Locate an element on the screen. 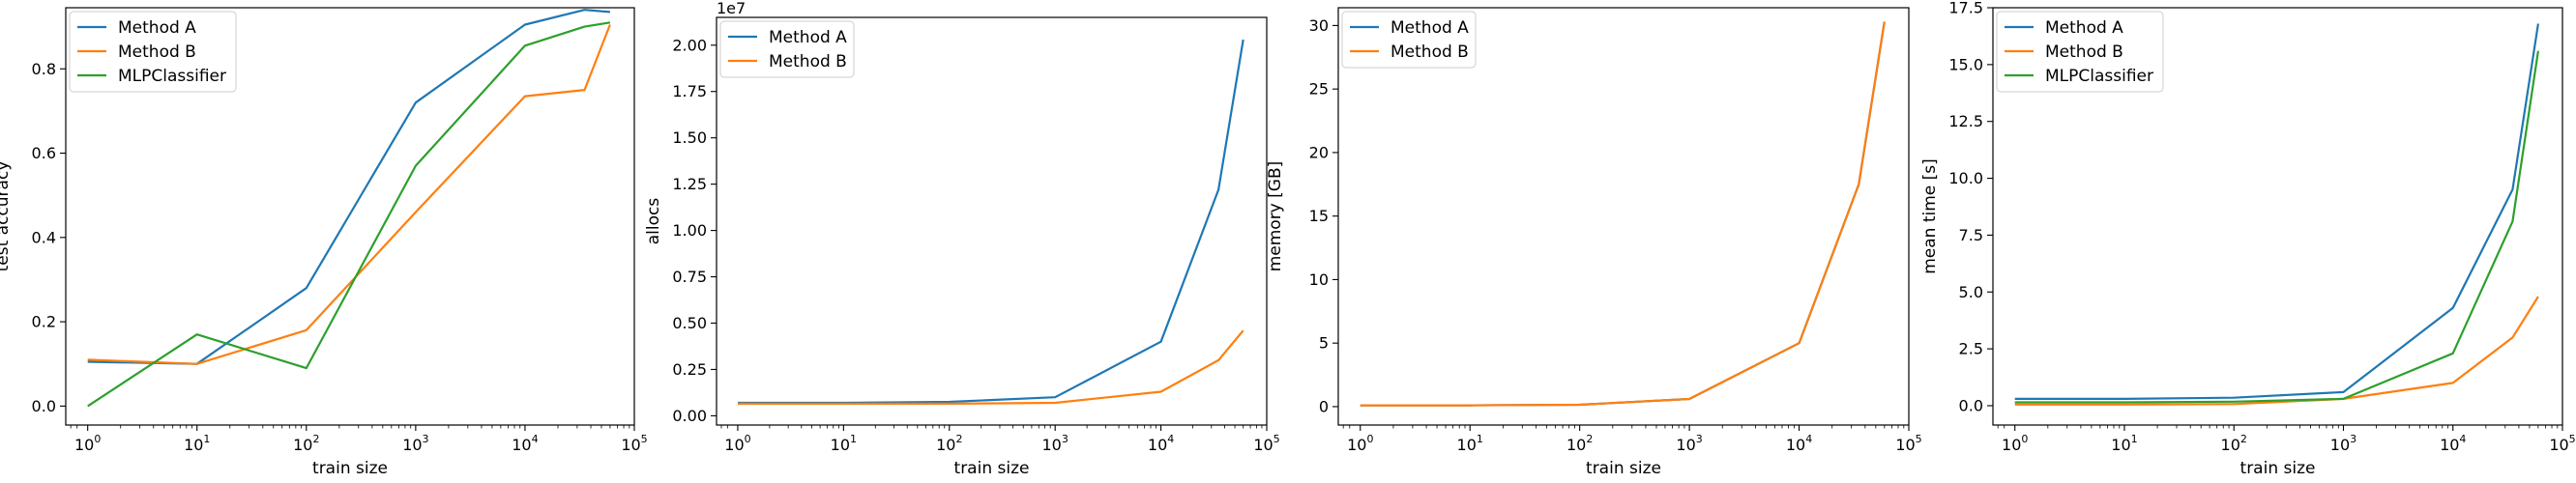  y-tick-label: 1.00 is located at coordinates (689, 230).